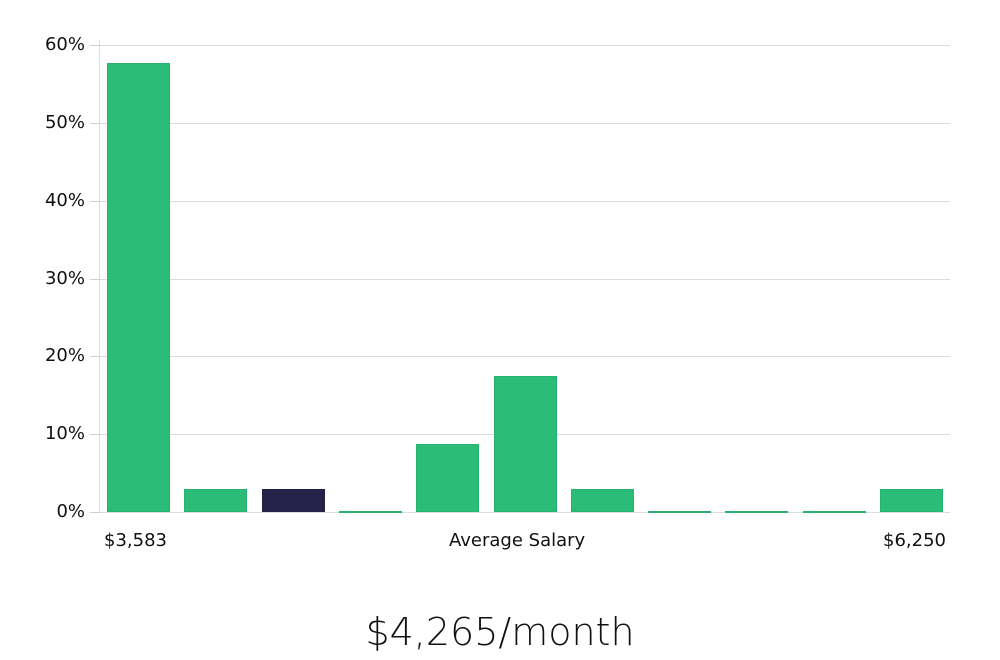 The height and width of the screenshot is (660, 1000). I want to click on y-axis-line, so click(99, 276).